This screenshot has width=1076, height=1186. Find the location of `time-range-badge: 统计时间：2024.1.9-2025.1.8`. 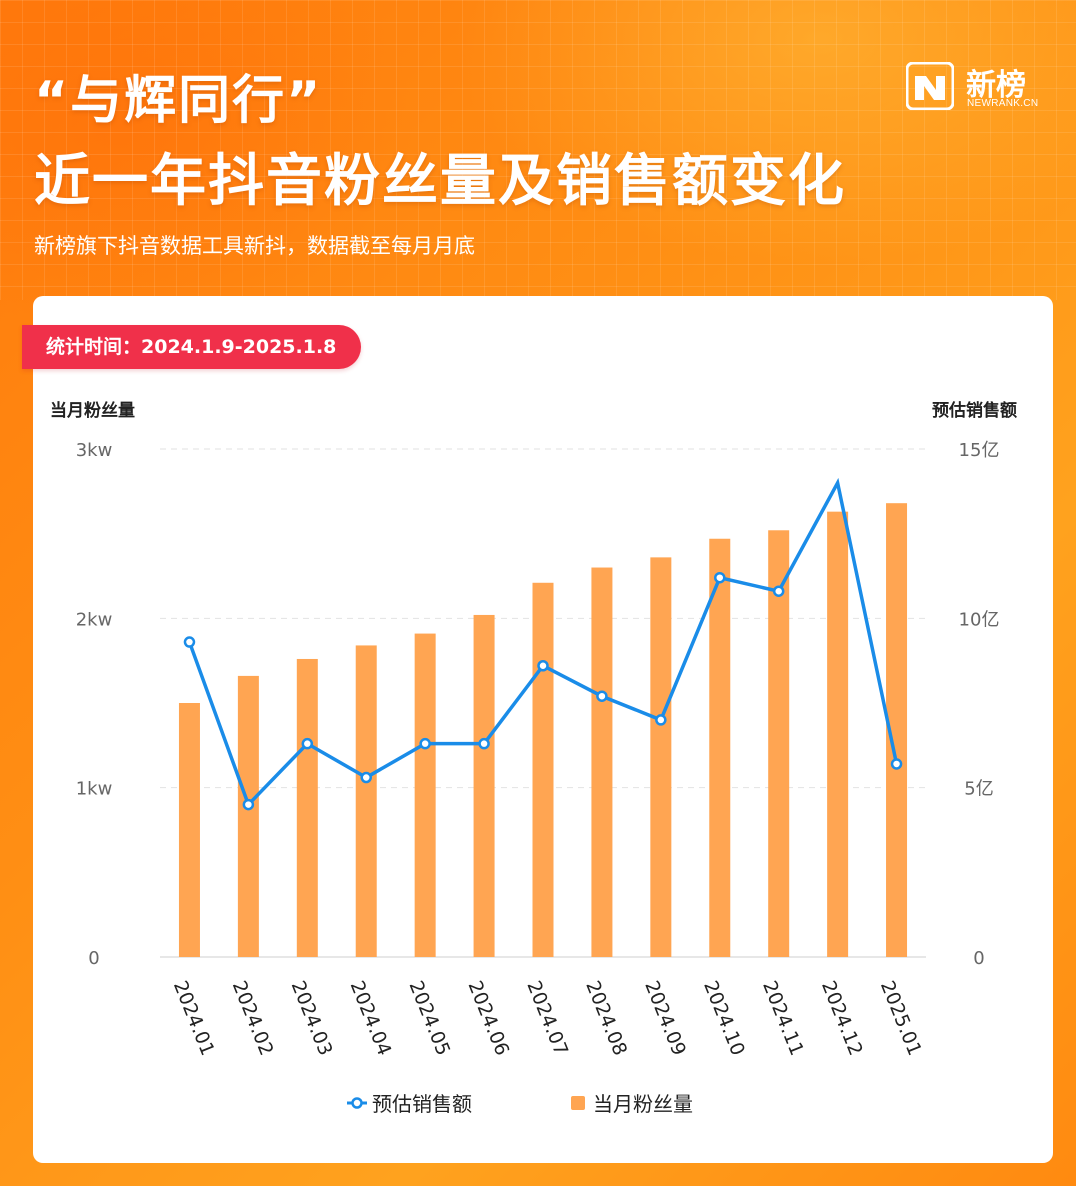

time-range-badge: 统计时间：2024.1.9-2025.1.8 is located at coordinates (191, 347).